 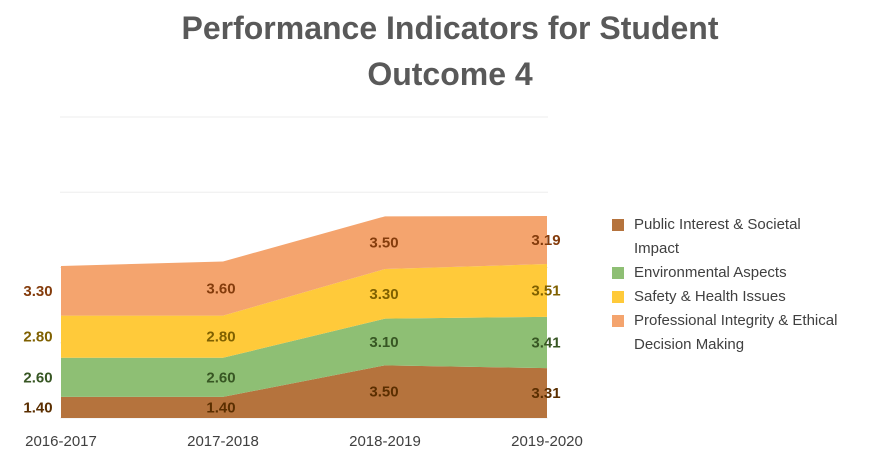 What do you see at coordinates (450, 74) in the screenshot?
I see `chart-title-line-2: Outcome 4` at bounding box center [450, 74].